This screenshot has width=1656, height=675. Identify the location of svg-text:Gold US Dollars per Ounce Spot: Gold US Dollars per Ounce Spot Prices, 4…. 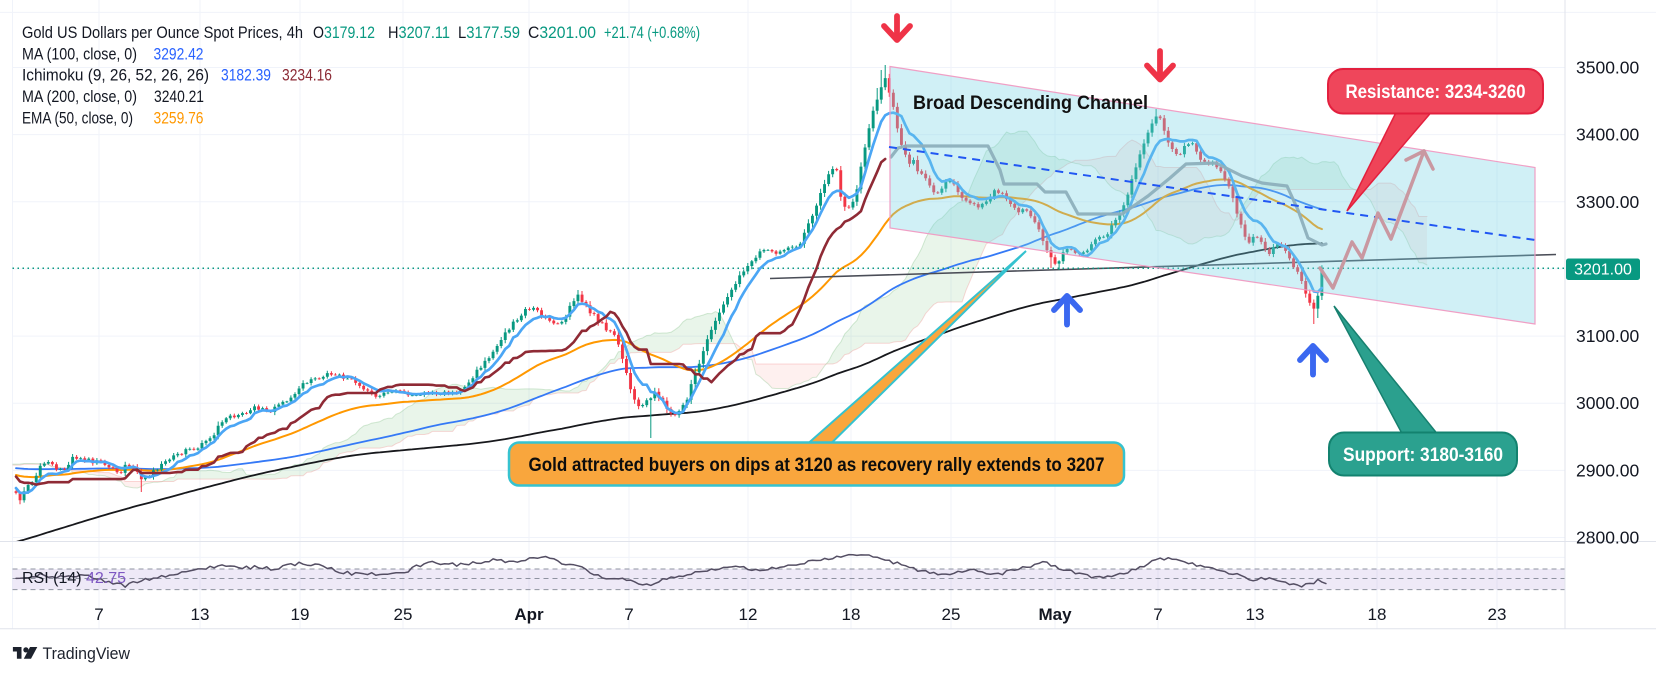
(162, 32).